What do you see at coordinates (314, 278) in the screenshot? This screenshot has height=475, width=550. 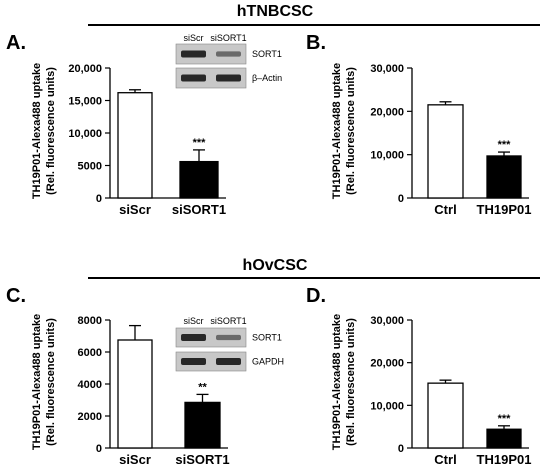 I see `section-rule-bottom` at bounding box center [314, 278].